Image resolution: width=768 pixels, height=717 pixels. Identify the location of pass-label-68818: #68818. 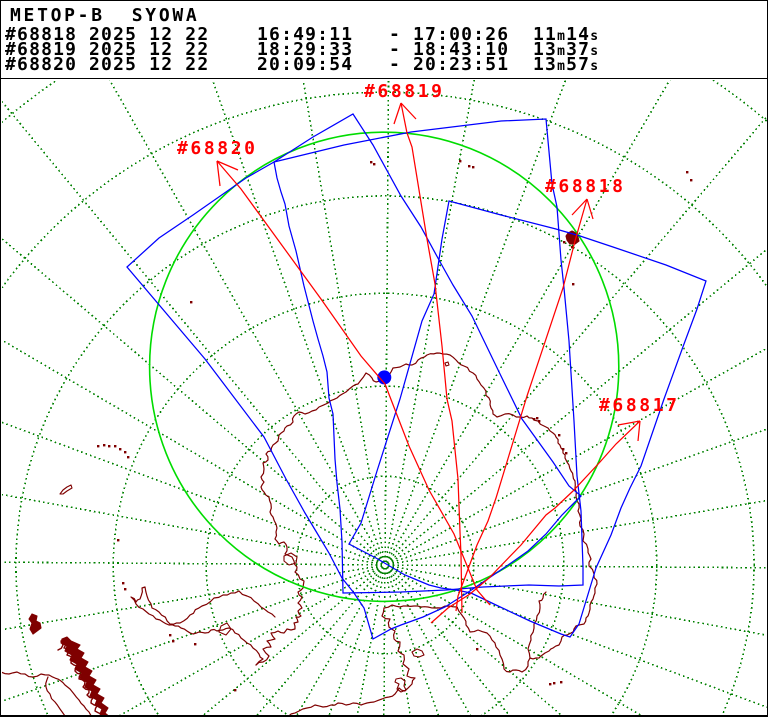
(585, 186).